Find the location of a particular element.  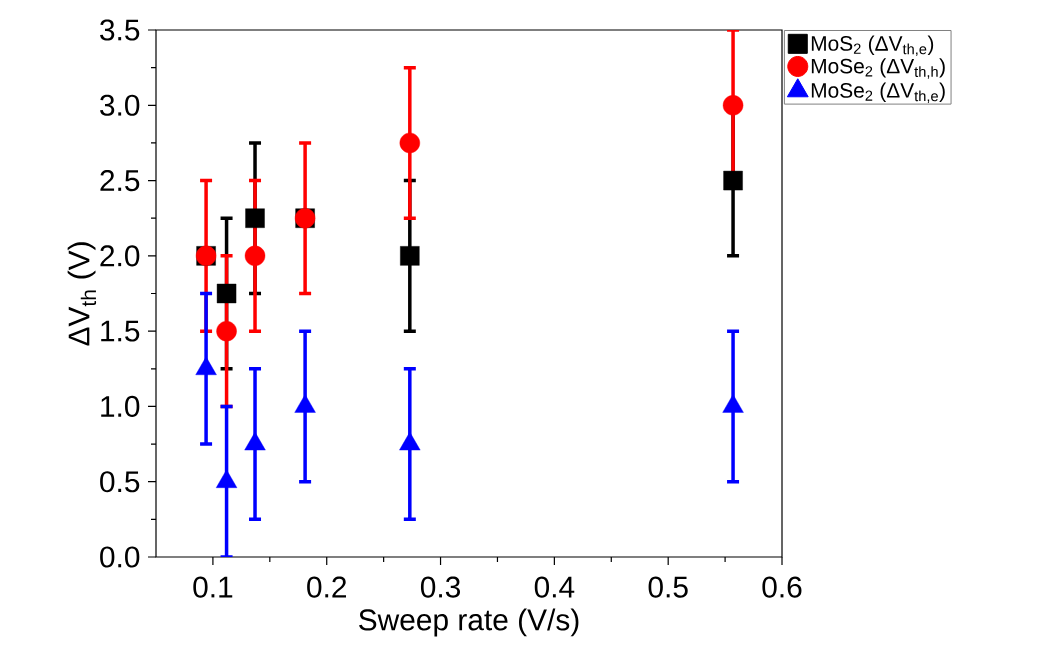

y-tick-label: 2.0 is located at coordinates (120, 256).